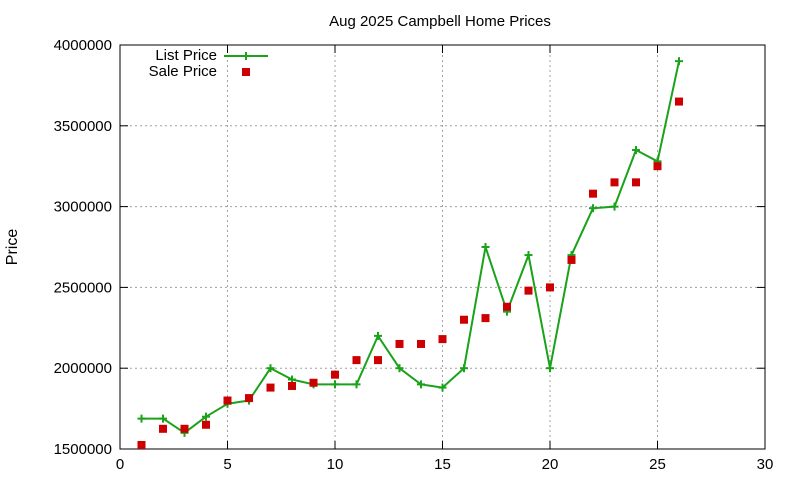 The width and height of the screenshot is (800, 480). What do you see at coordinates (440, 21) in the screenshot?
I see `chart-title: Aug 2025 Campbell Home Prices` at bounding box center [440, 21].